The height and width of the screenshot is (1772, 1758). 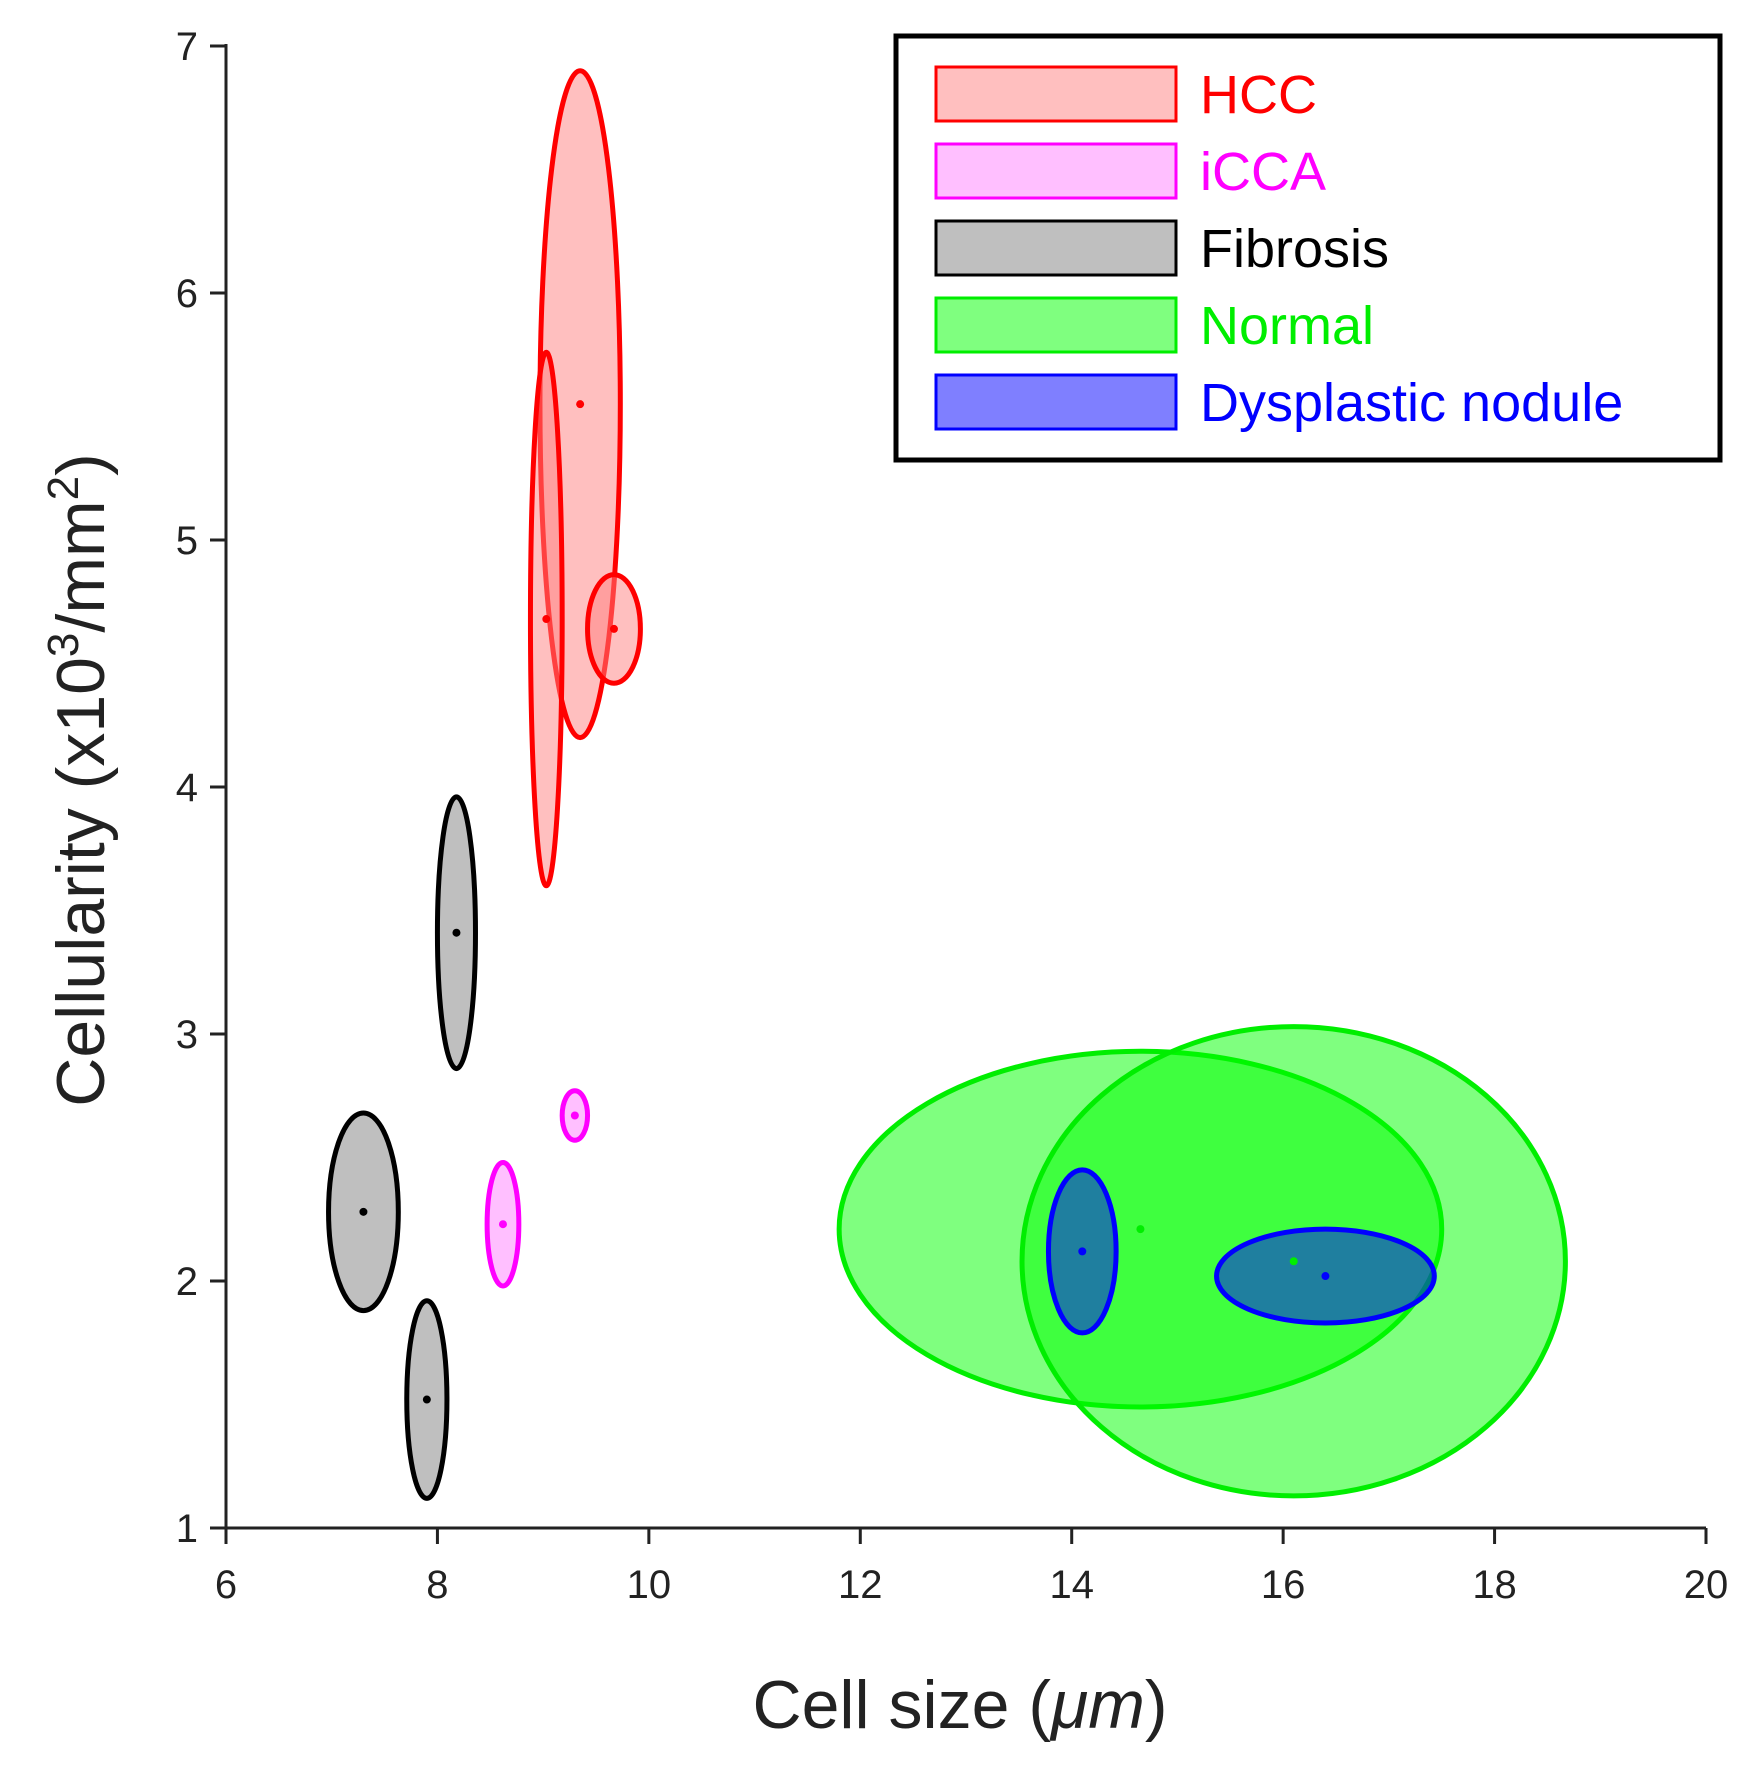 What do you see at coordinates (1283, 1585) in the screenshot?
I see `x-tick-label: 16` at bounding box center [1283, 1585].